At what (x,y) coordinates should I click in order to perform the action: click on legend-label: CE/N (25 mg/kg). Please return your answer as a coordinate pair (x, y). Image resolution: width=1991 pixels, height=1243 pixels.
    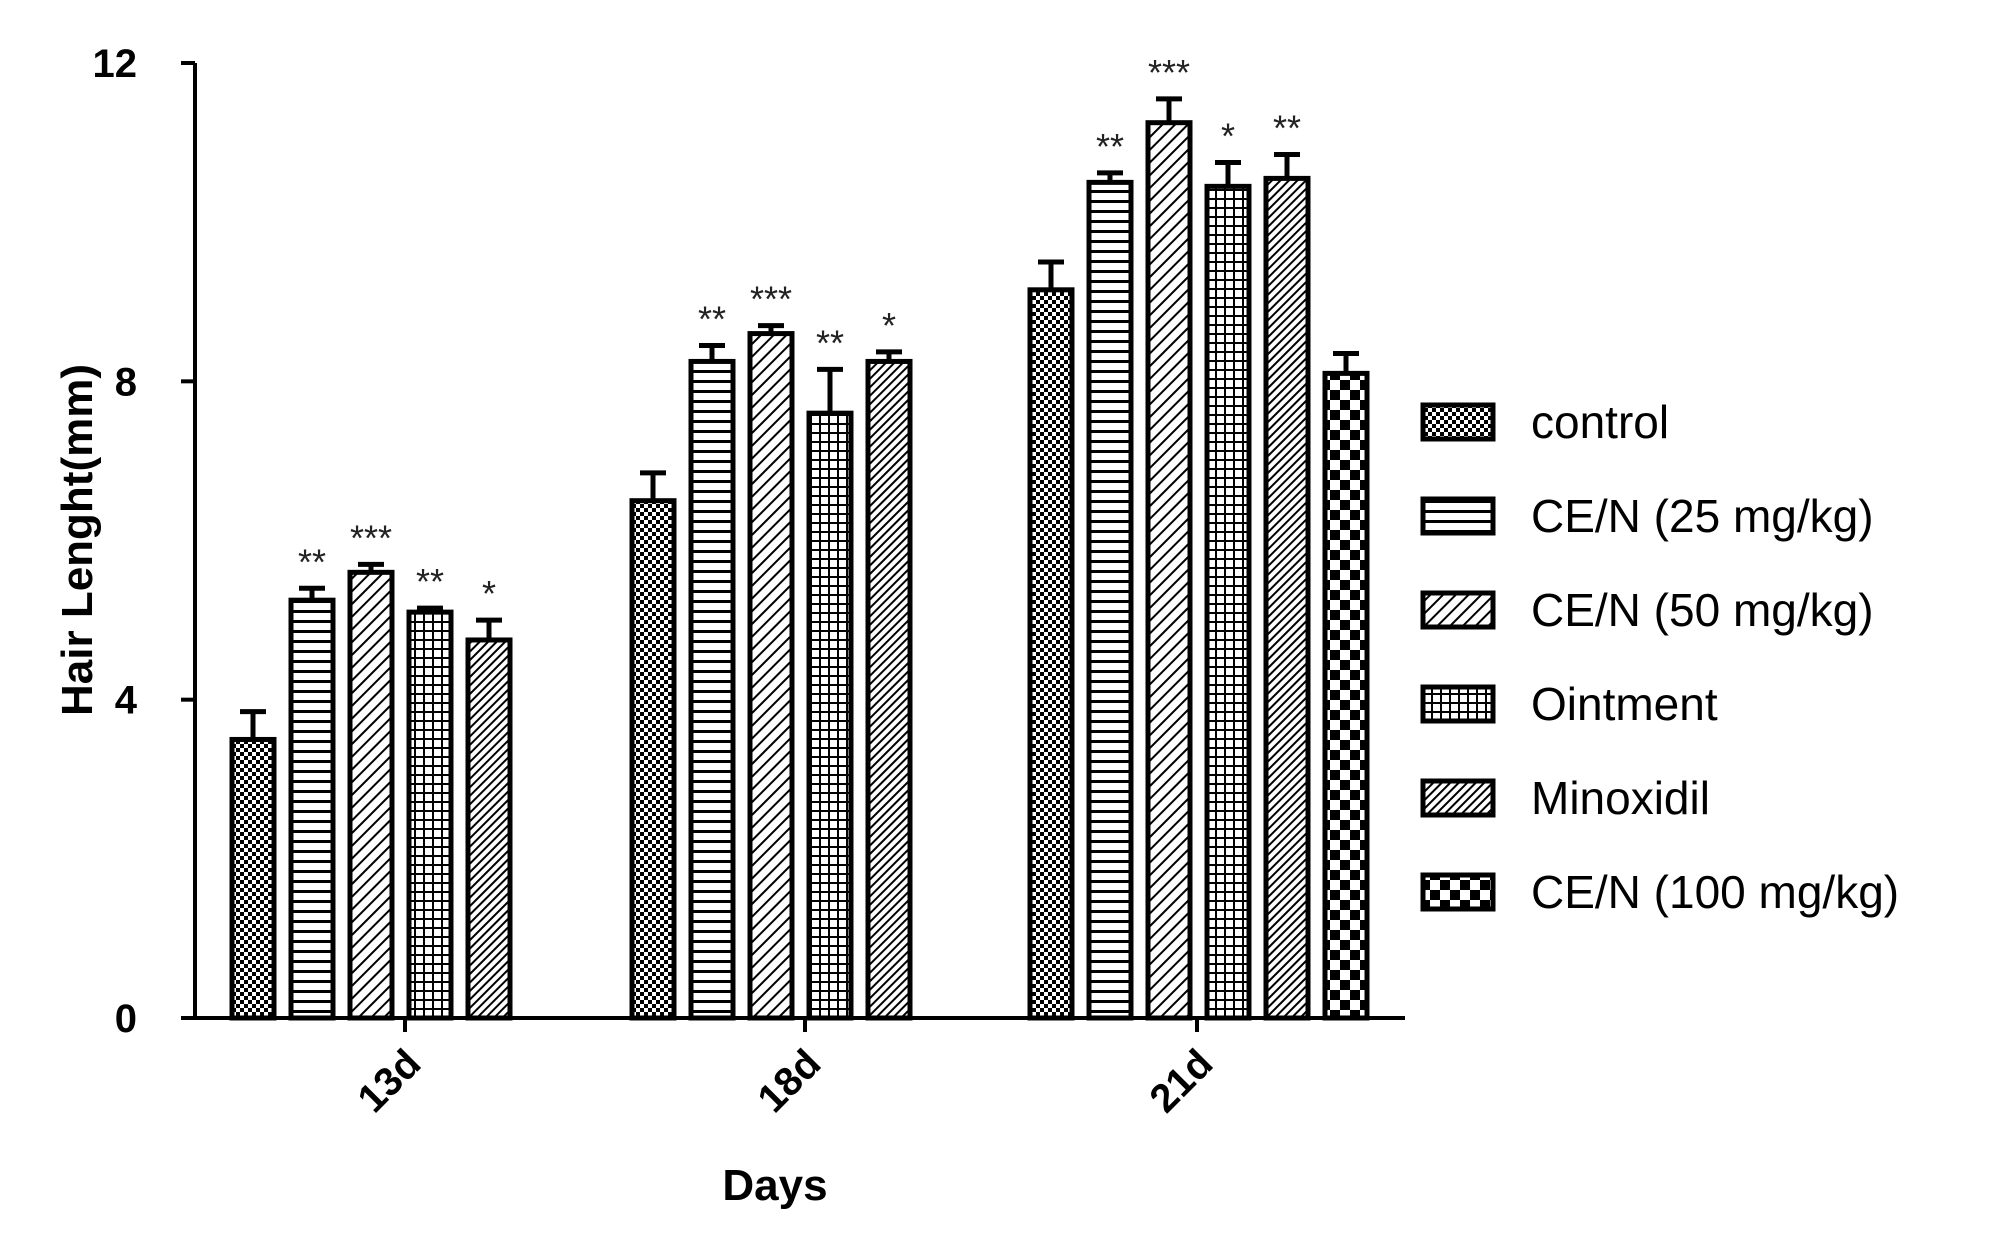
    Looking at the image, I should click on (1702, 516).